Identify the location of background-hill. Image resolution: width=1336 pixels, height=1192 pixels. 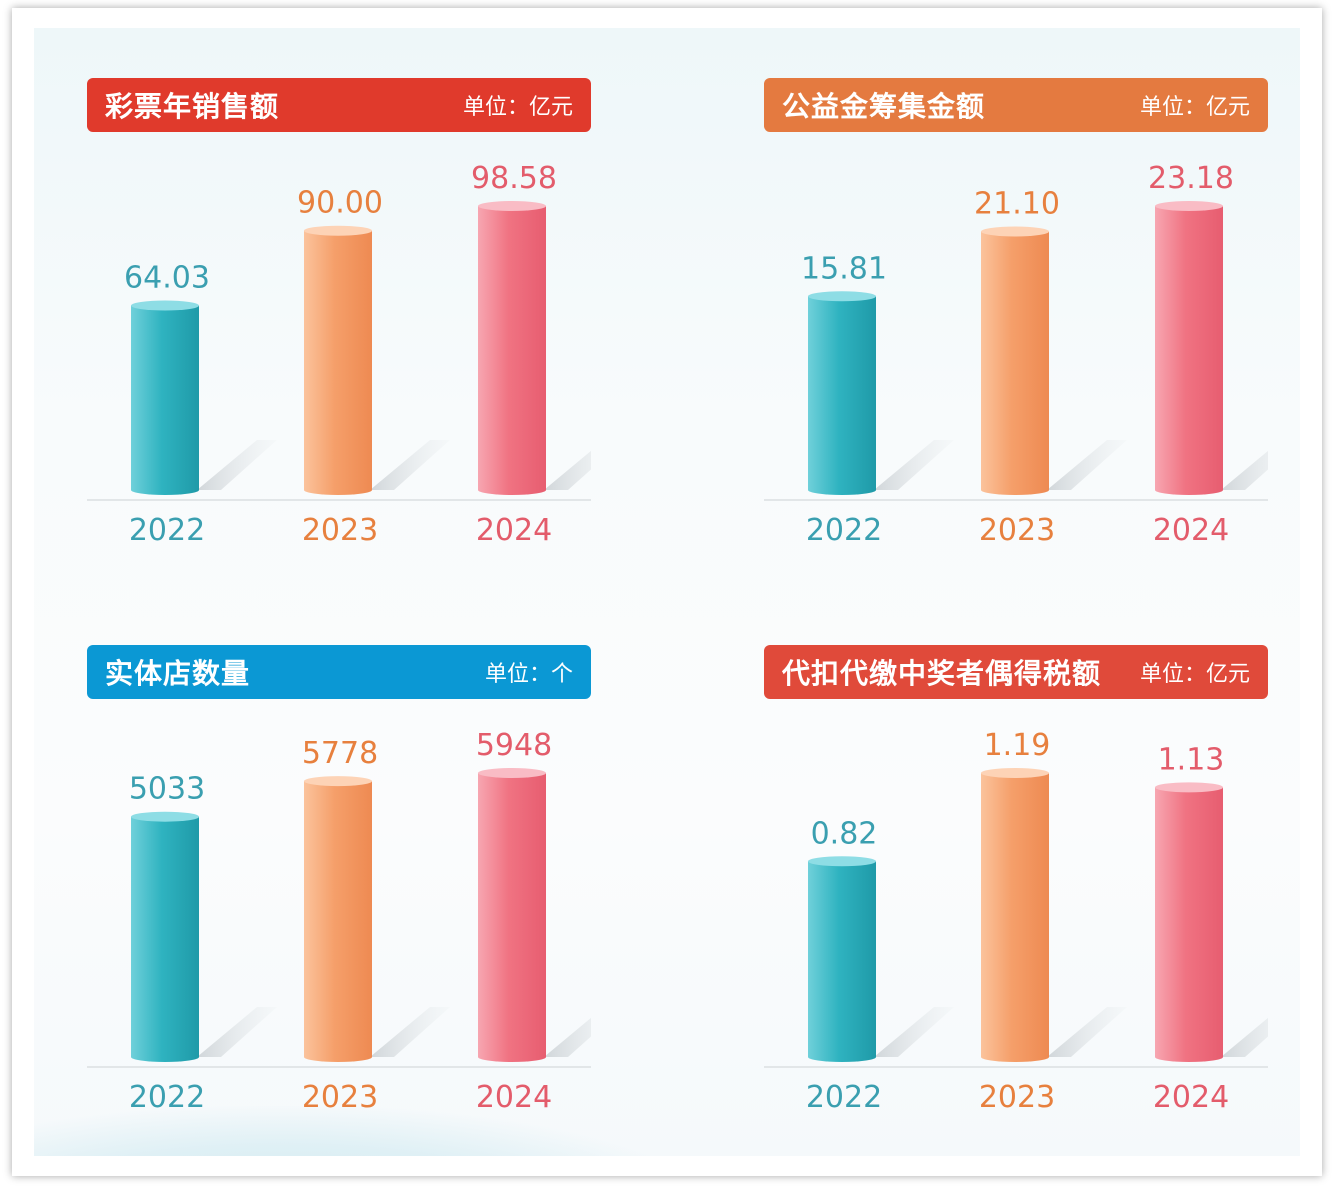
(374, 1131).